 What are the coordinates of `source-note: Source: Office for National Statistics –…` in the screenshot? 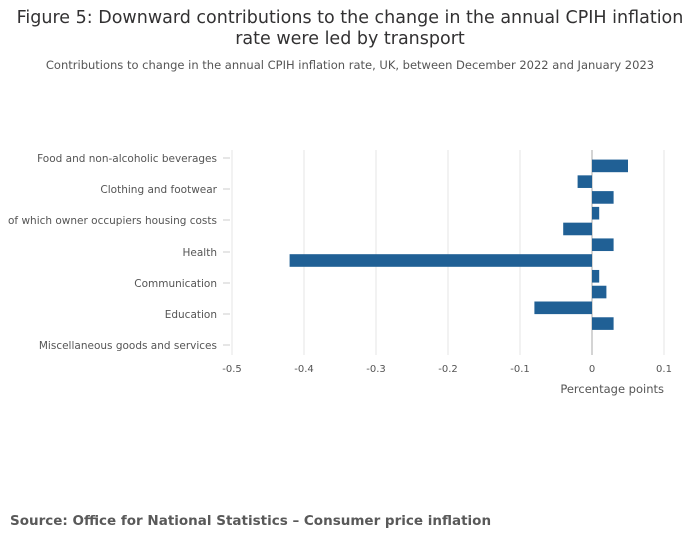 It's located at (251, 521).